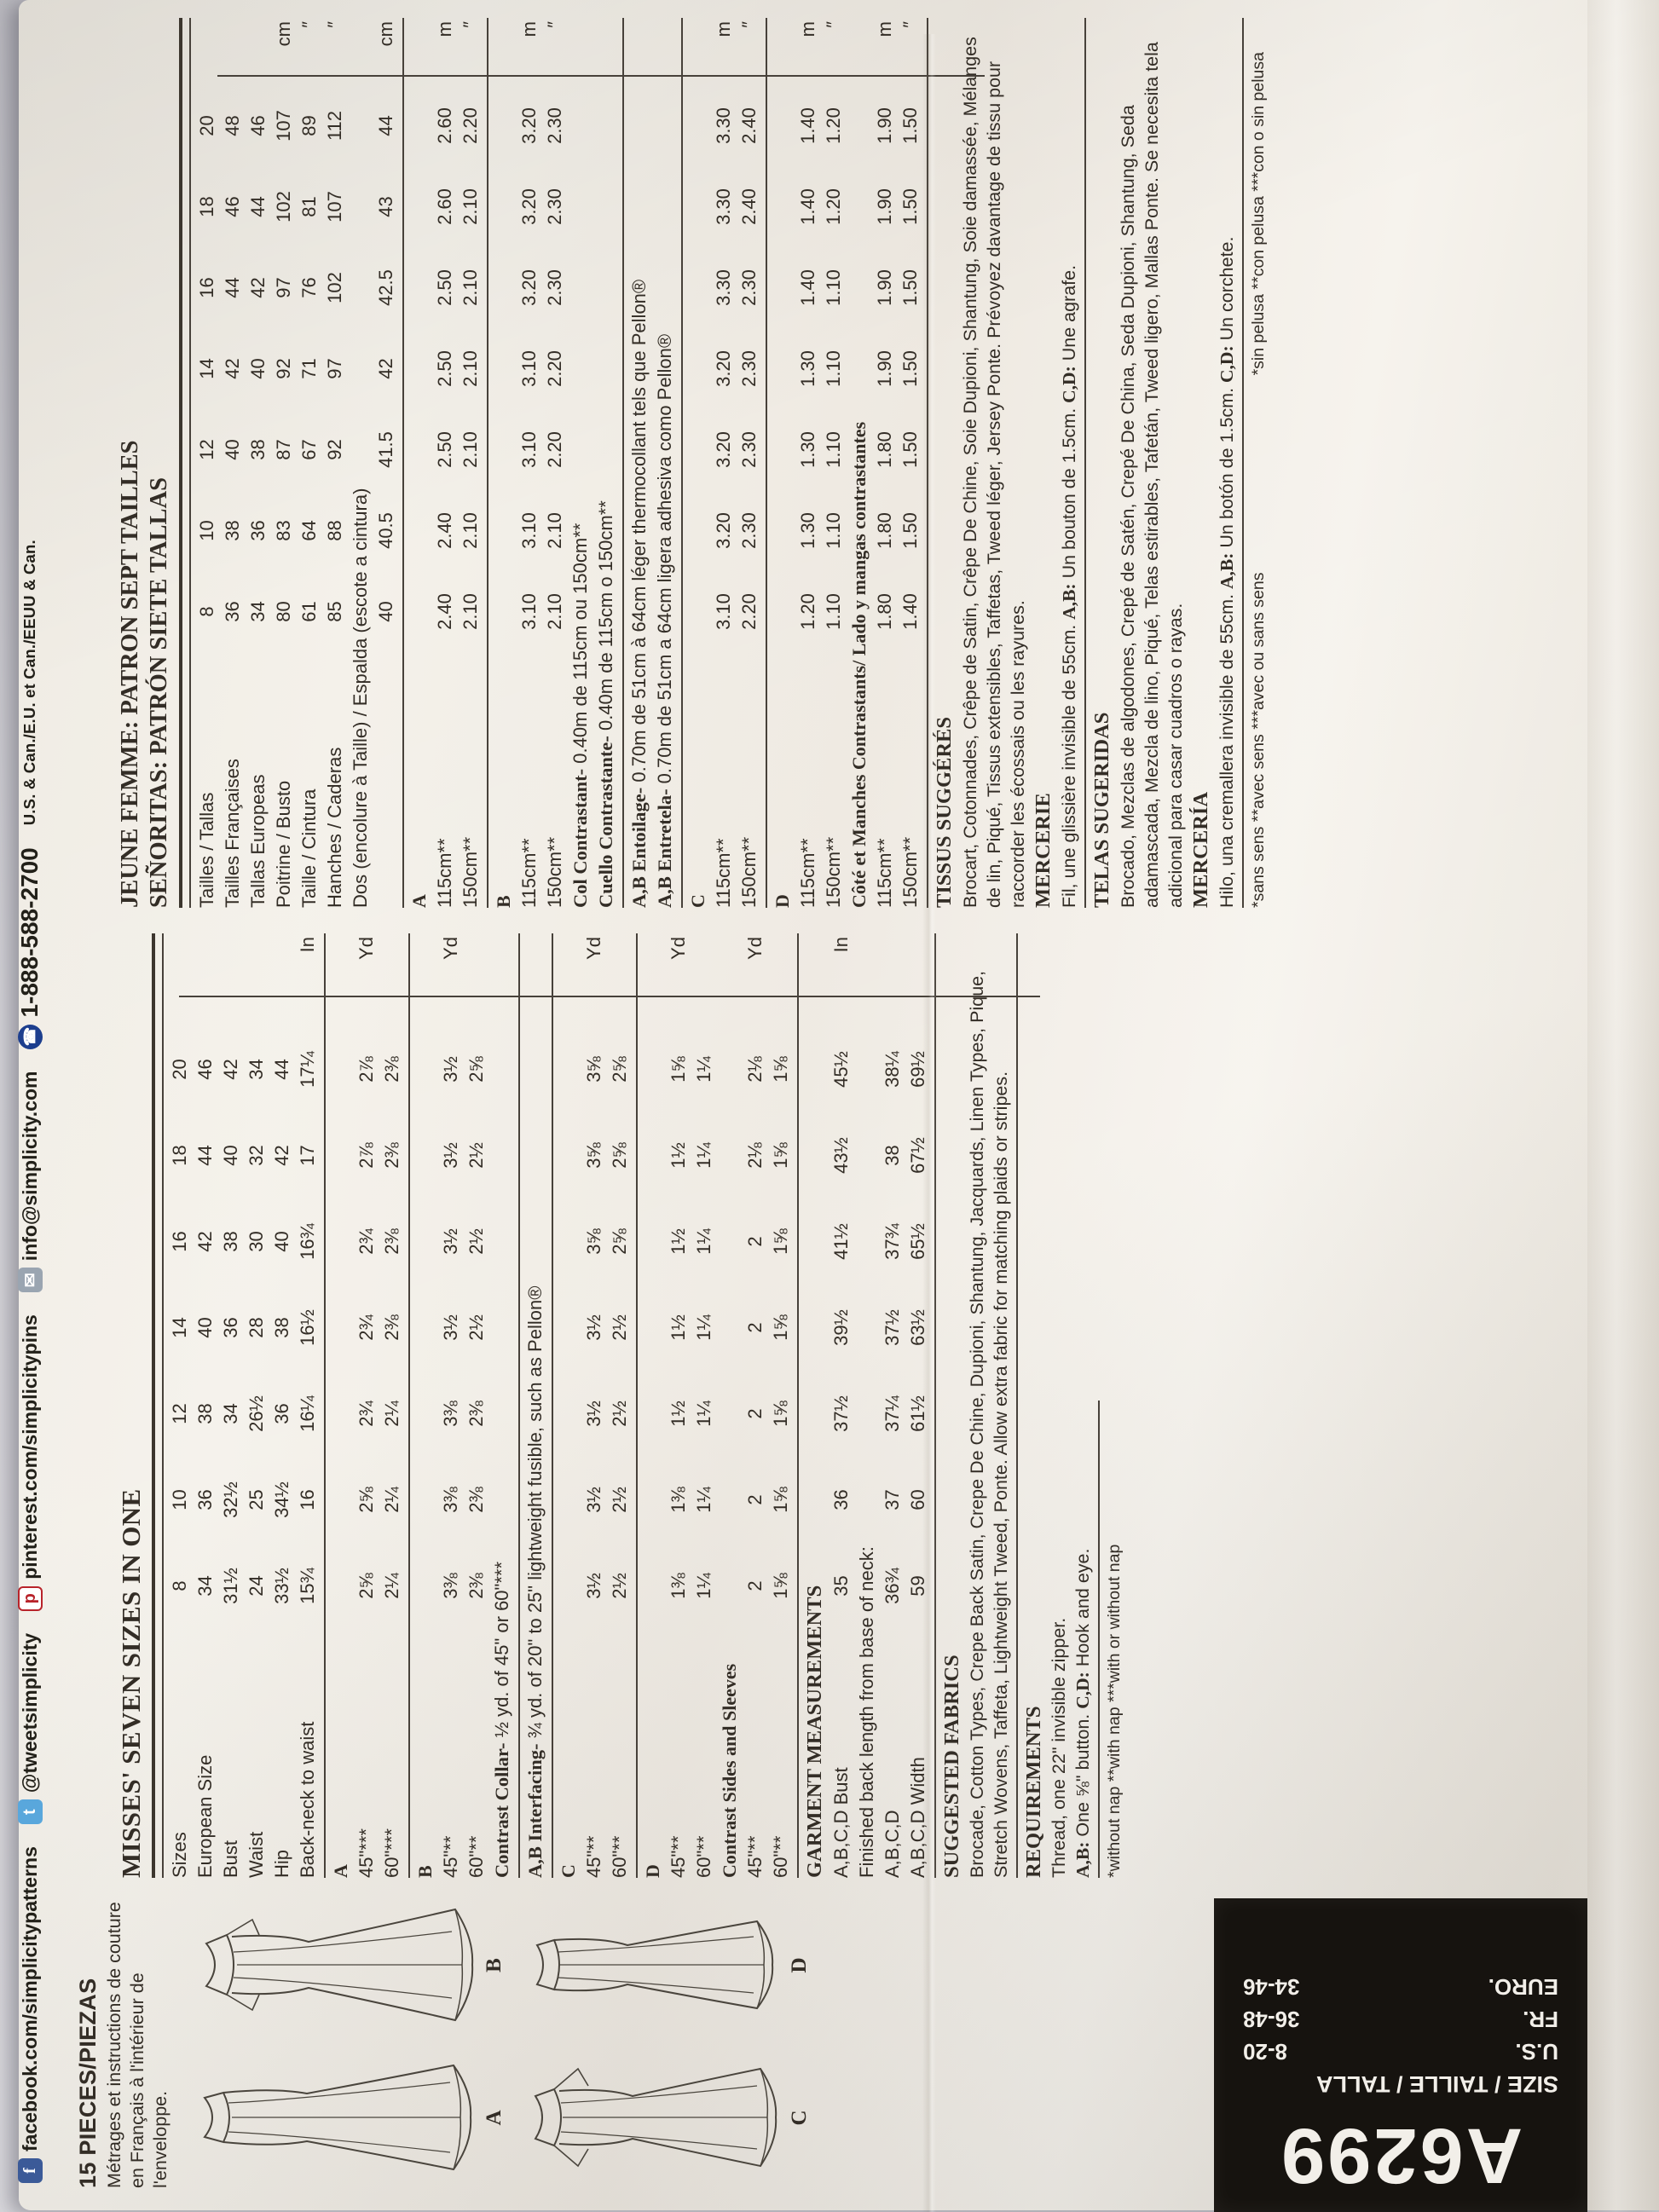 This screenshot has width=1659, height=2212. What do you see at coordinates (309, 530) in the screenshot?
I see `value-cell: 64` at bounding box center [309, 530].